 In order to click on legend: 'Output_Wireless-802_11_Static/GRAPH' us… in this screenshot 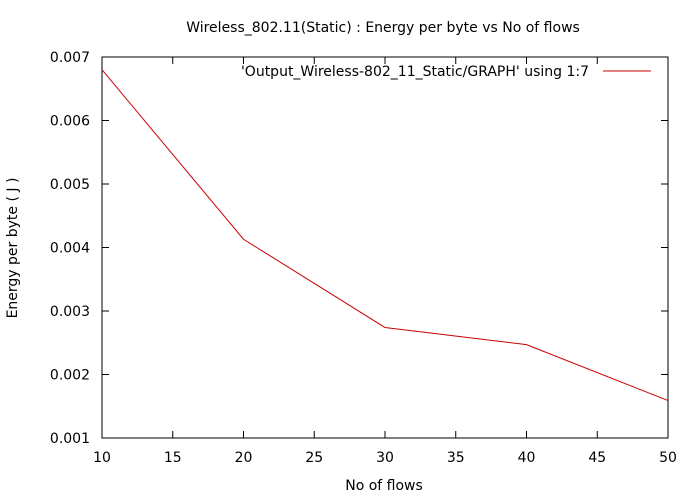, I will do `click(446, 72)`.